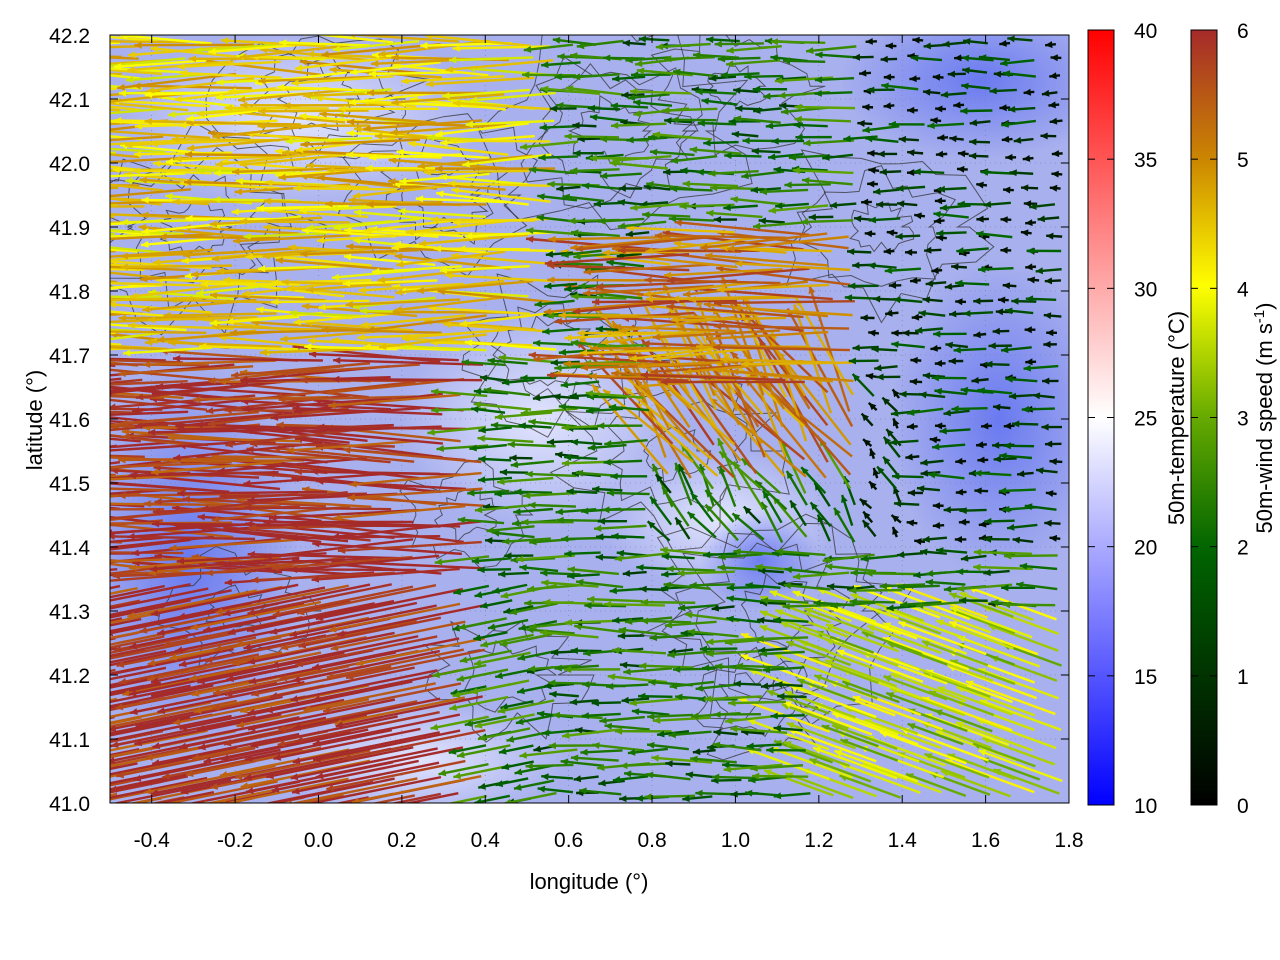 This screenshot has height=960, width=1280. Describe the element at coordinates (1176, 418) in the screenshot. I see `temperature-colorbar-label: 50m-temperature (°C)` at that location.